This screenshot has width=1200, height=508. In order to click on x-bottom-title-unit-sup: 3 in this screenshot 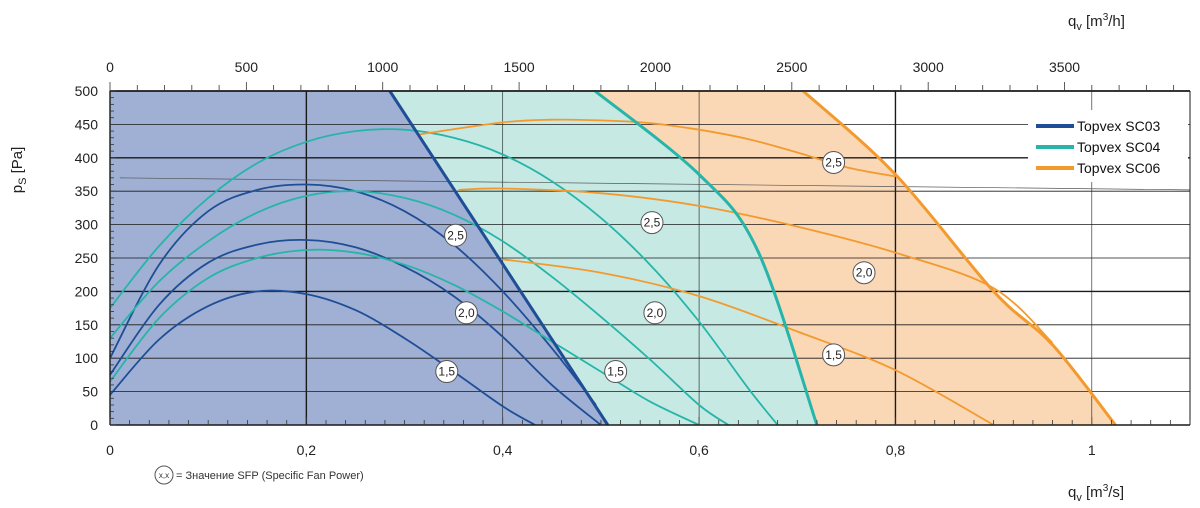, I will do `click(1106, 488)`.